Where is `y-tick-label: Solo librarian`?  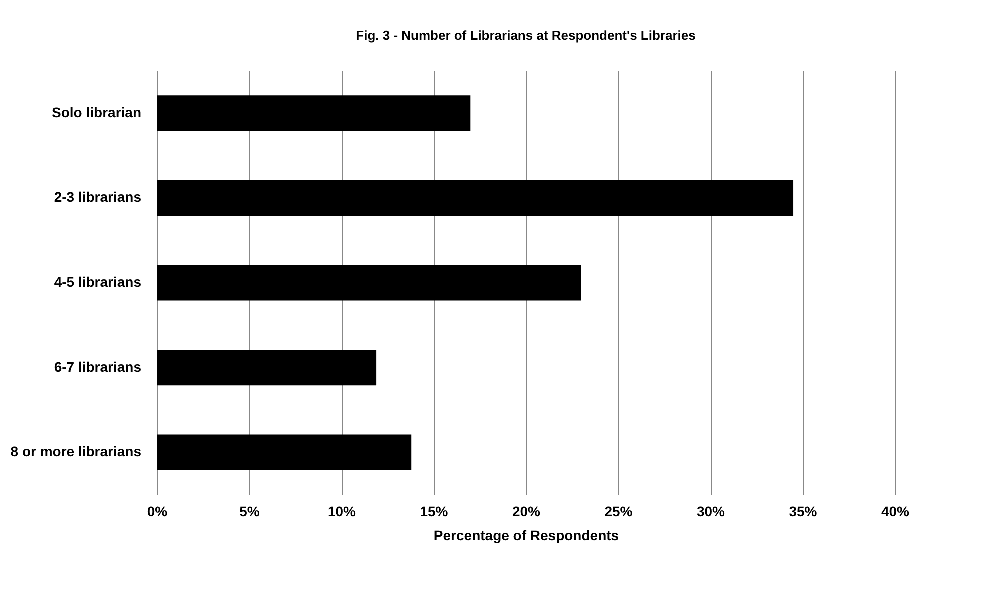
y-tick-label: Solo librarian is located at coordinates (97, 112).